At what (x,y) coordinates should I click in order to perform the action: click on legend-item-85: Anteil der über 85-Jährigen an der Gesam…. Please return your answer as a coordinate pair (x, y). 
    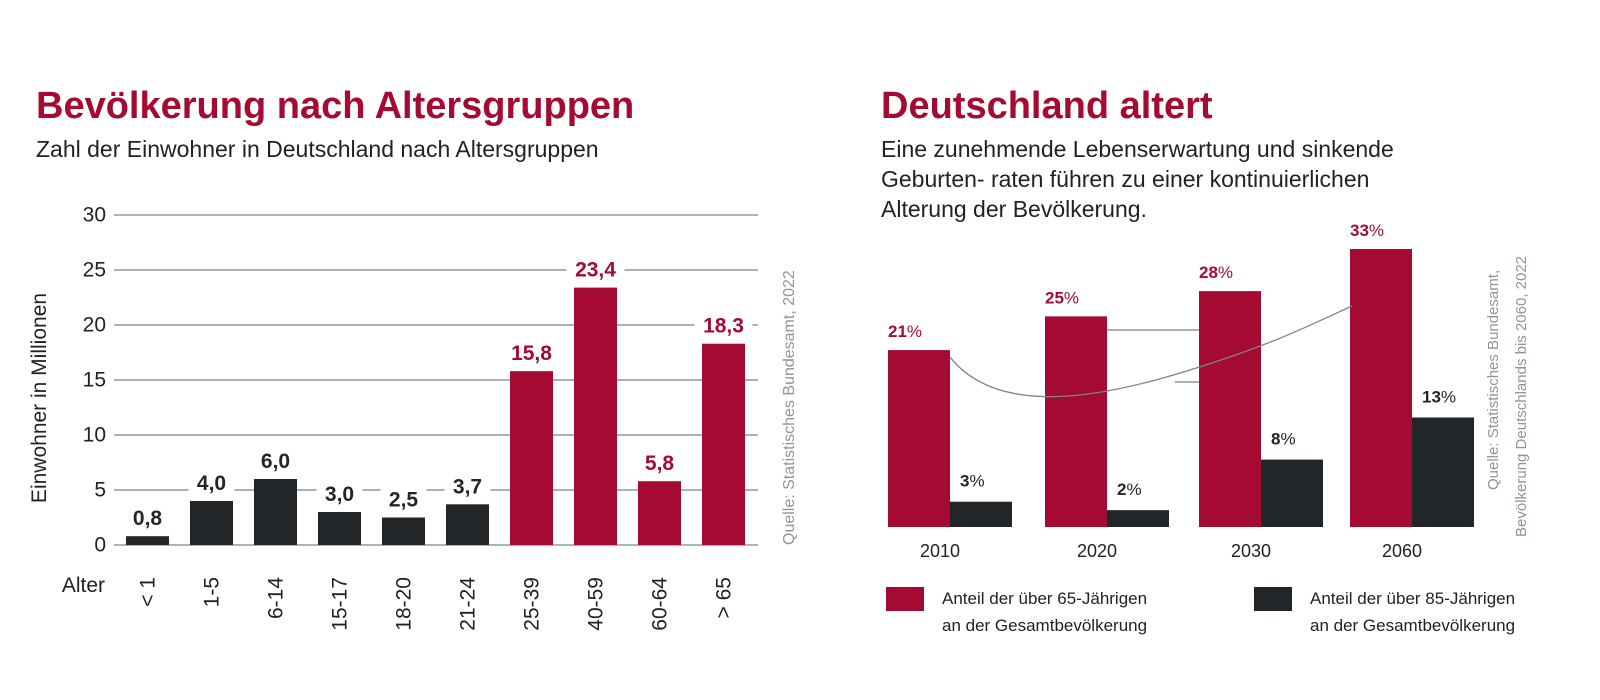
    Looking at the image, I should click on (1407, 612).